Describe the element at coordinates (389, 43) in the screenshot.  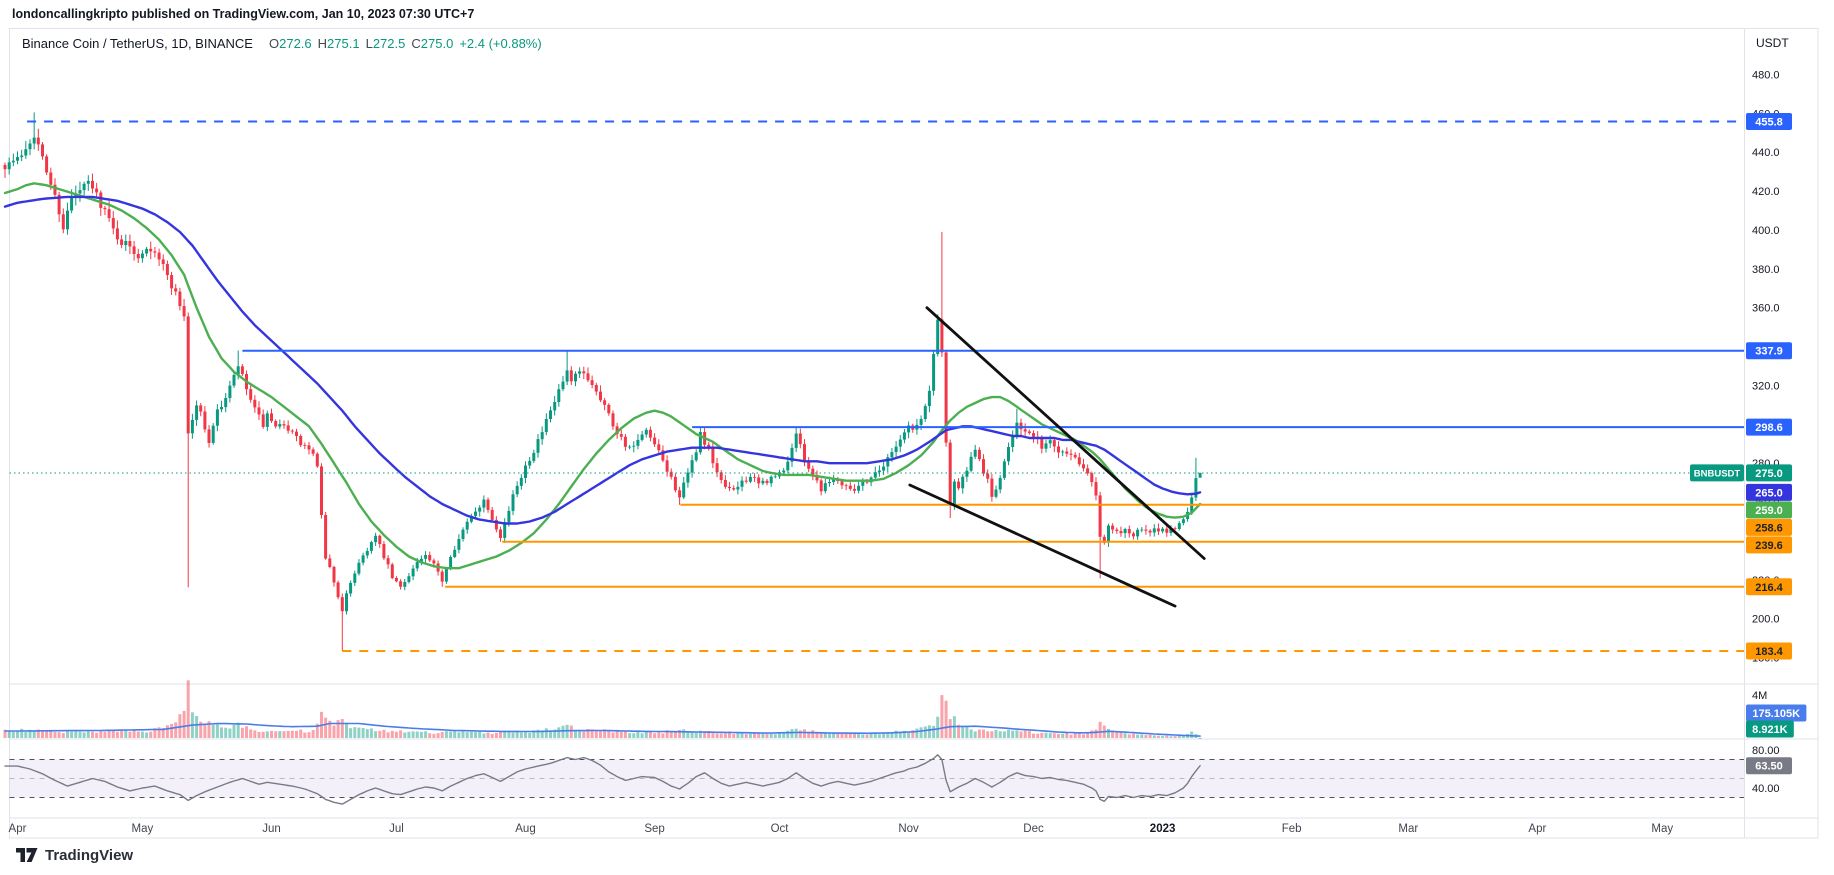
I see `low-value: 272.5` at that location.